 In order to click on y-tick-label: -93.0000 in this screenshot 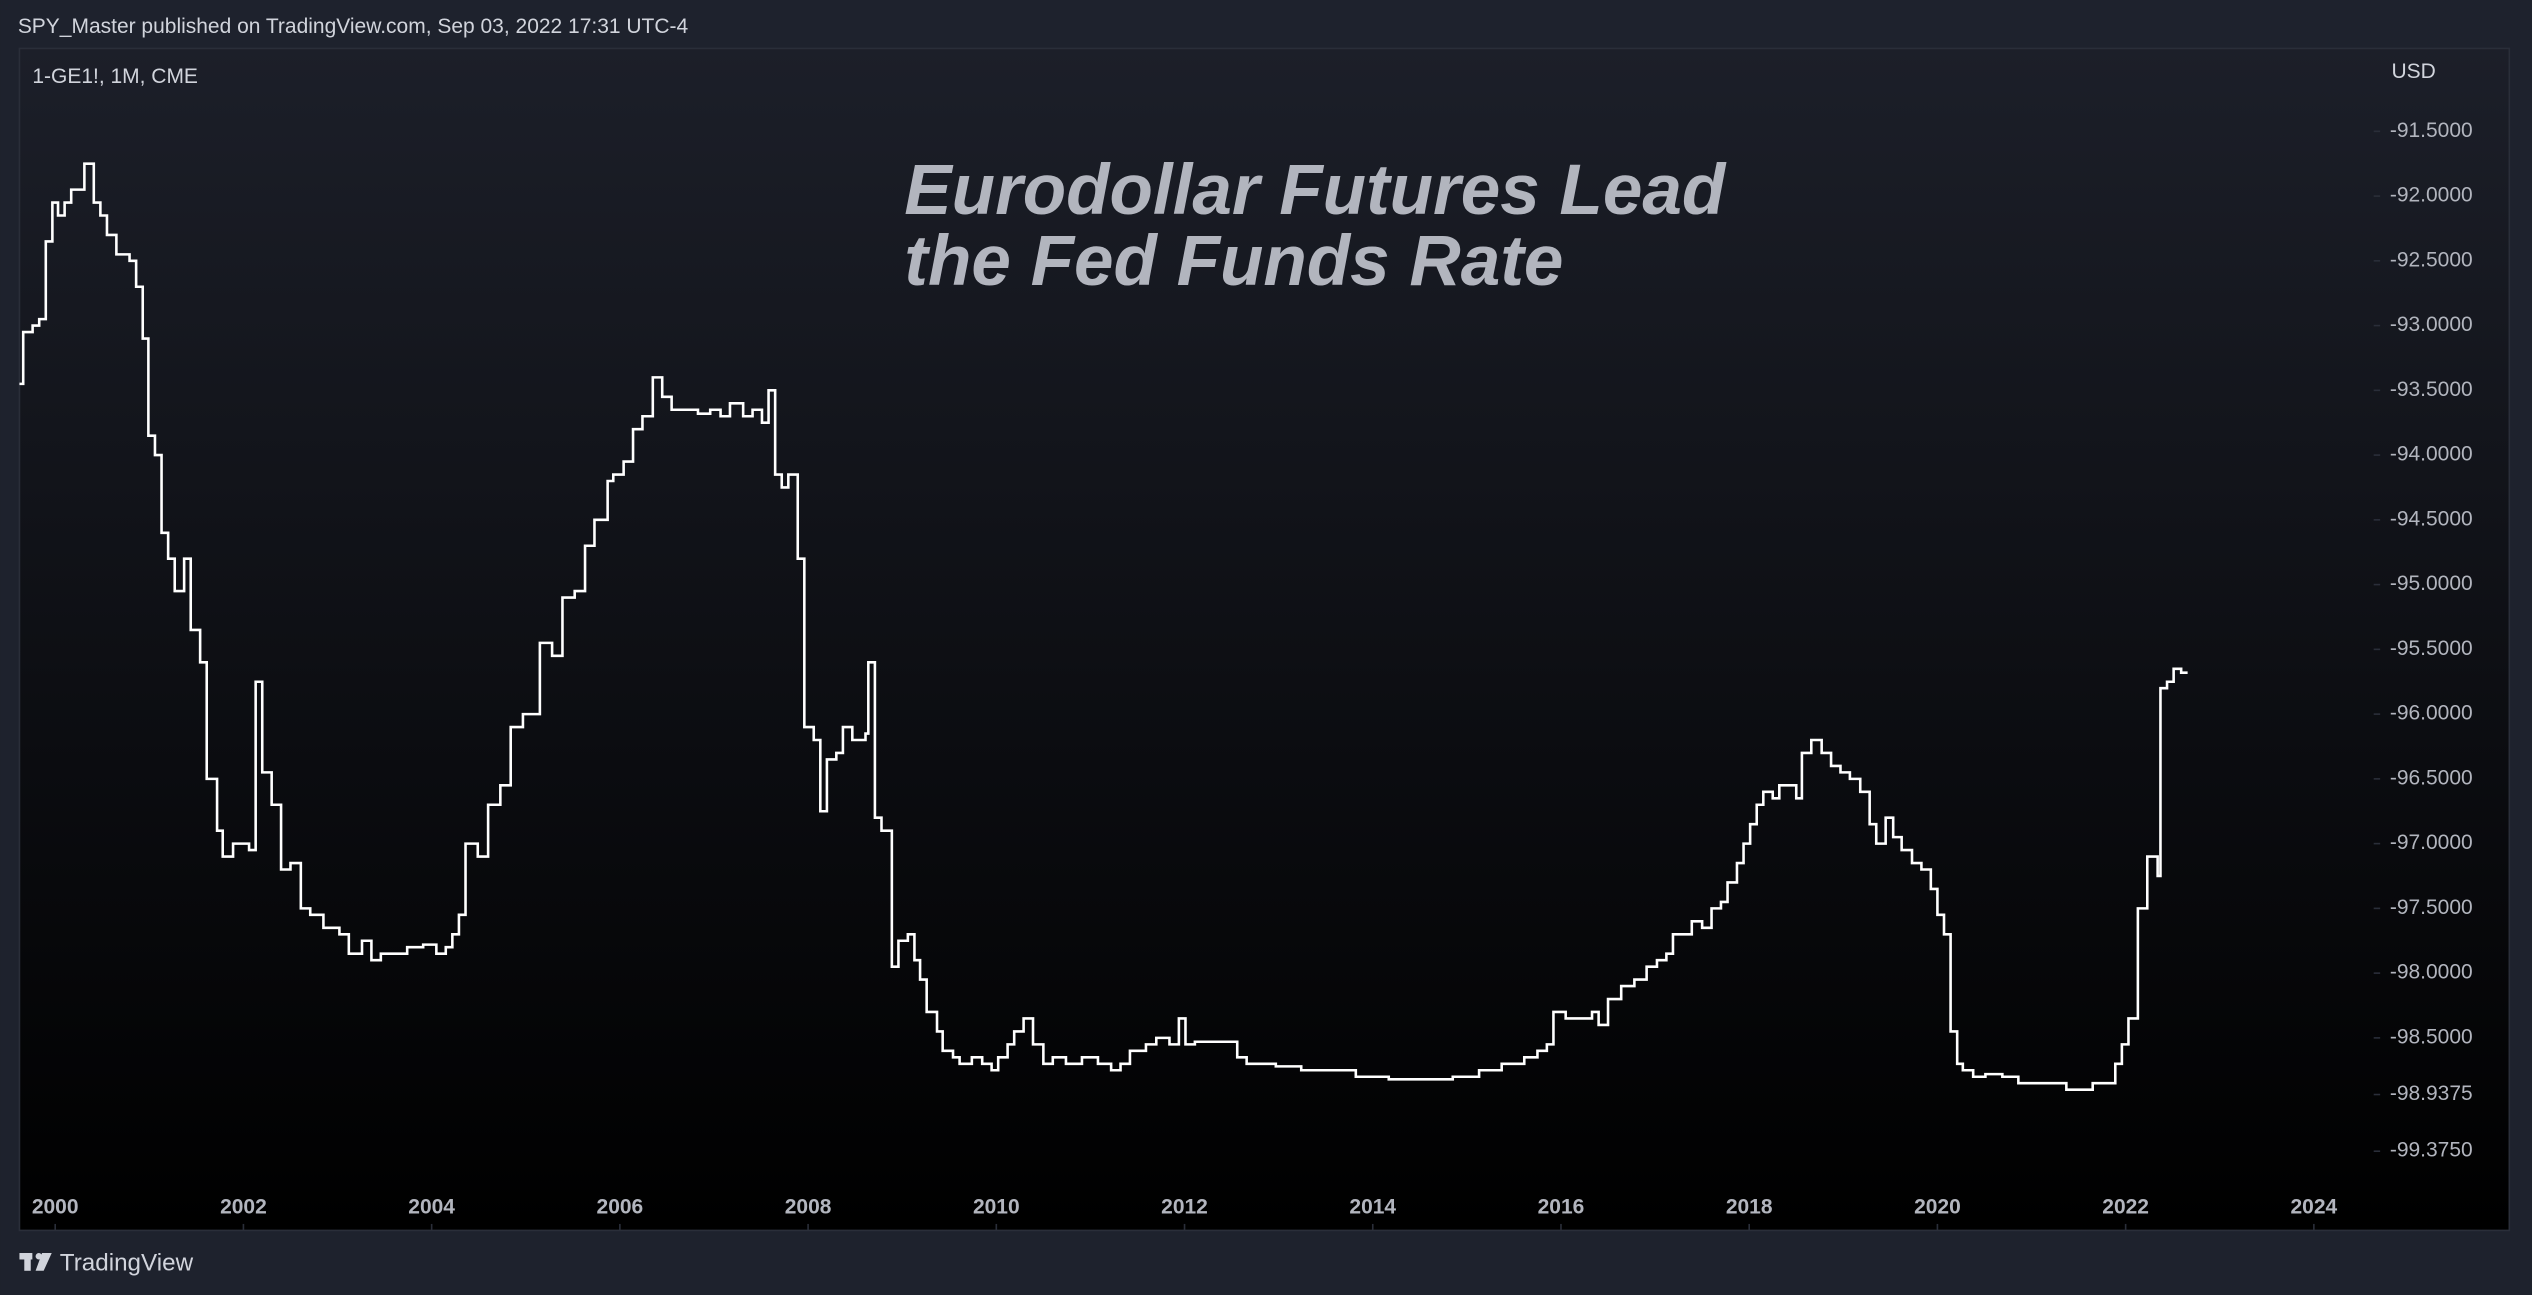, I will do `click(2431, 324)`.